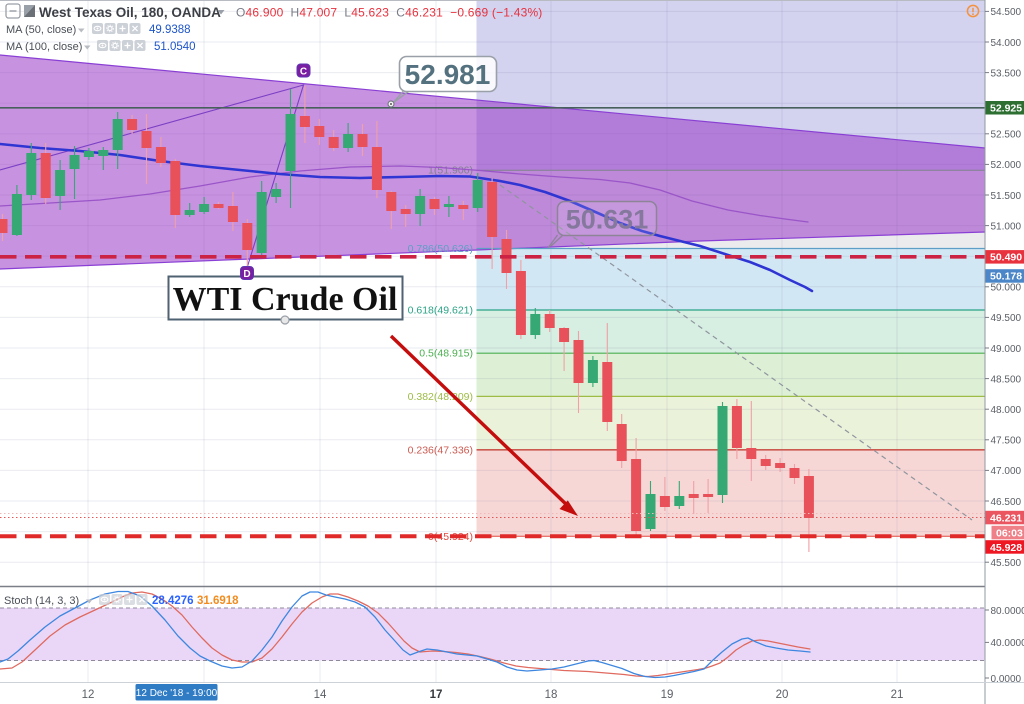 The height and width of the screenshot is (704, 1024). Describe the element at coordinates (1006, 277) in the screenshot. I see `svg-text: 50.178` at that location.